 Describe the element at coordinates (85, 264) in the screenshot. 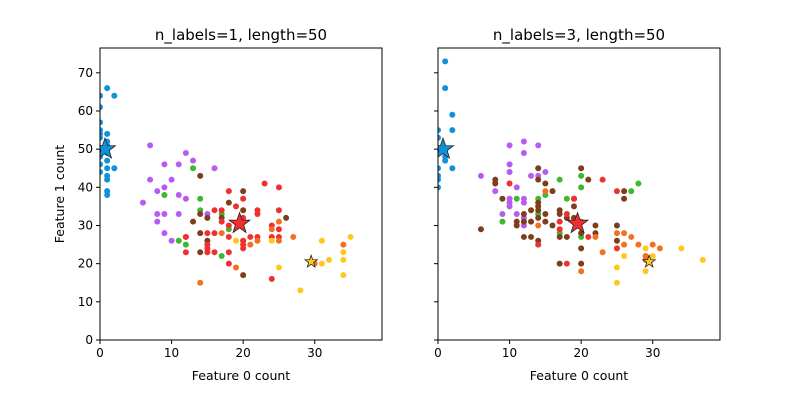

I see `y-tick-label: 20` at that location.